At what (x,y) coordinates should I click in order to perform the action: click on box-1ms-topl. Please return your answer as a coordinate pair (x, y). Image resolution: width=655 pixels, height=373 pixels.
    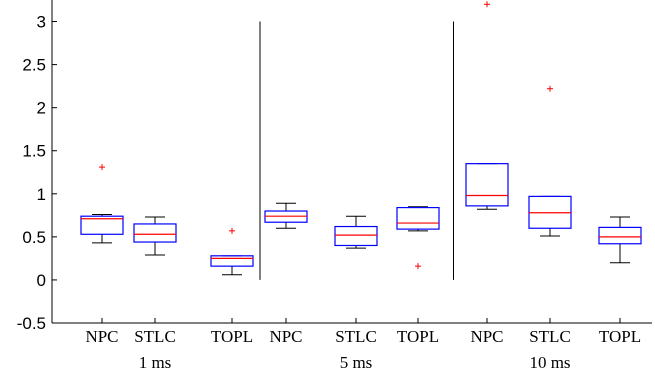
    Looking at the image, I should click on (232, 251).